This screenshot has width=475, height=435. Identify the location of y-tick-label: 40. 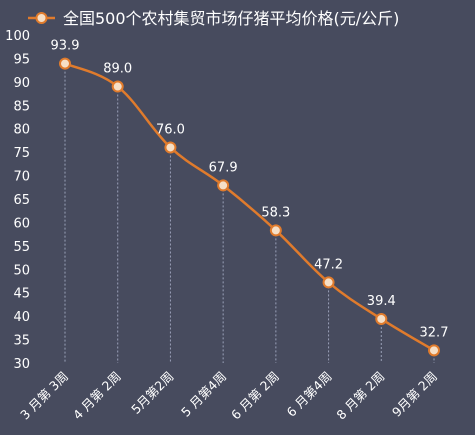
(21, 317).